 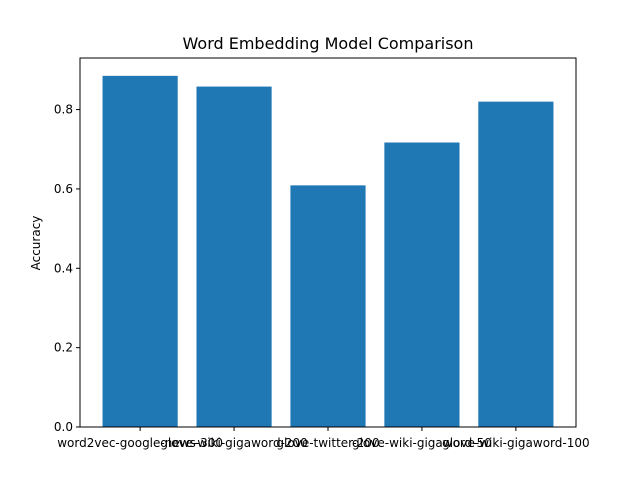 What do you see at coordinates (36, 243) in the screenshot?
I see `y-axis-label: Accuracy` at bounding box center [36, 243].